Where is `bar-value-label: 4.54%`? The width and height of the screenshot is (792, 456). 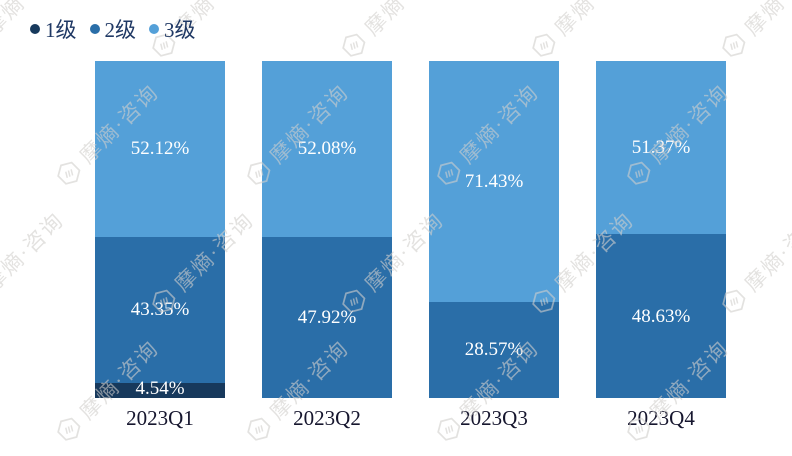 bar-value-label: 4.54% is located at coordinates (160, 388).